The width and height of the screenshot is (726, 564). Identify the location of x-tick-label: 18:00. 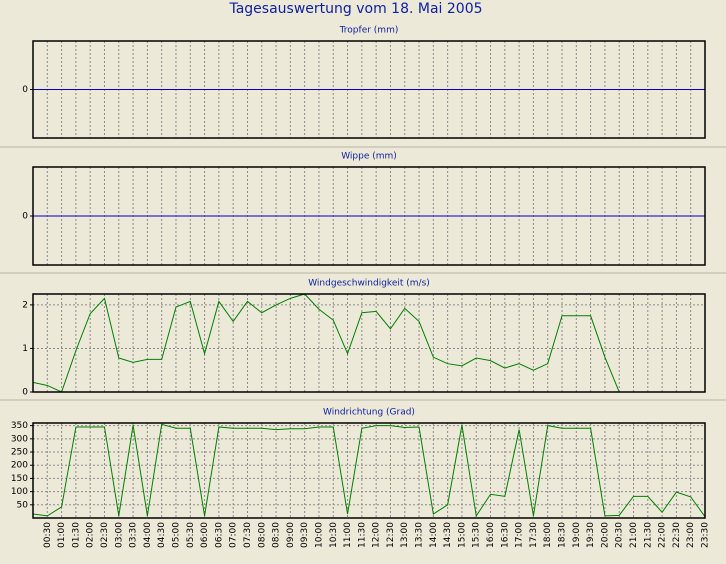
(548, 535).